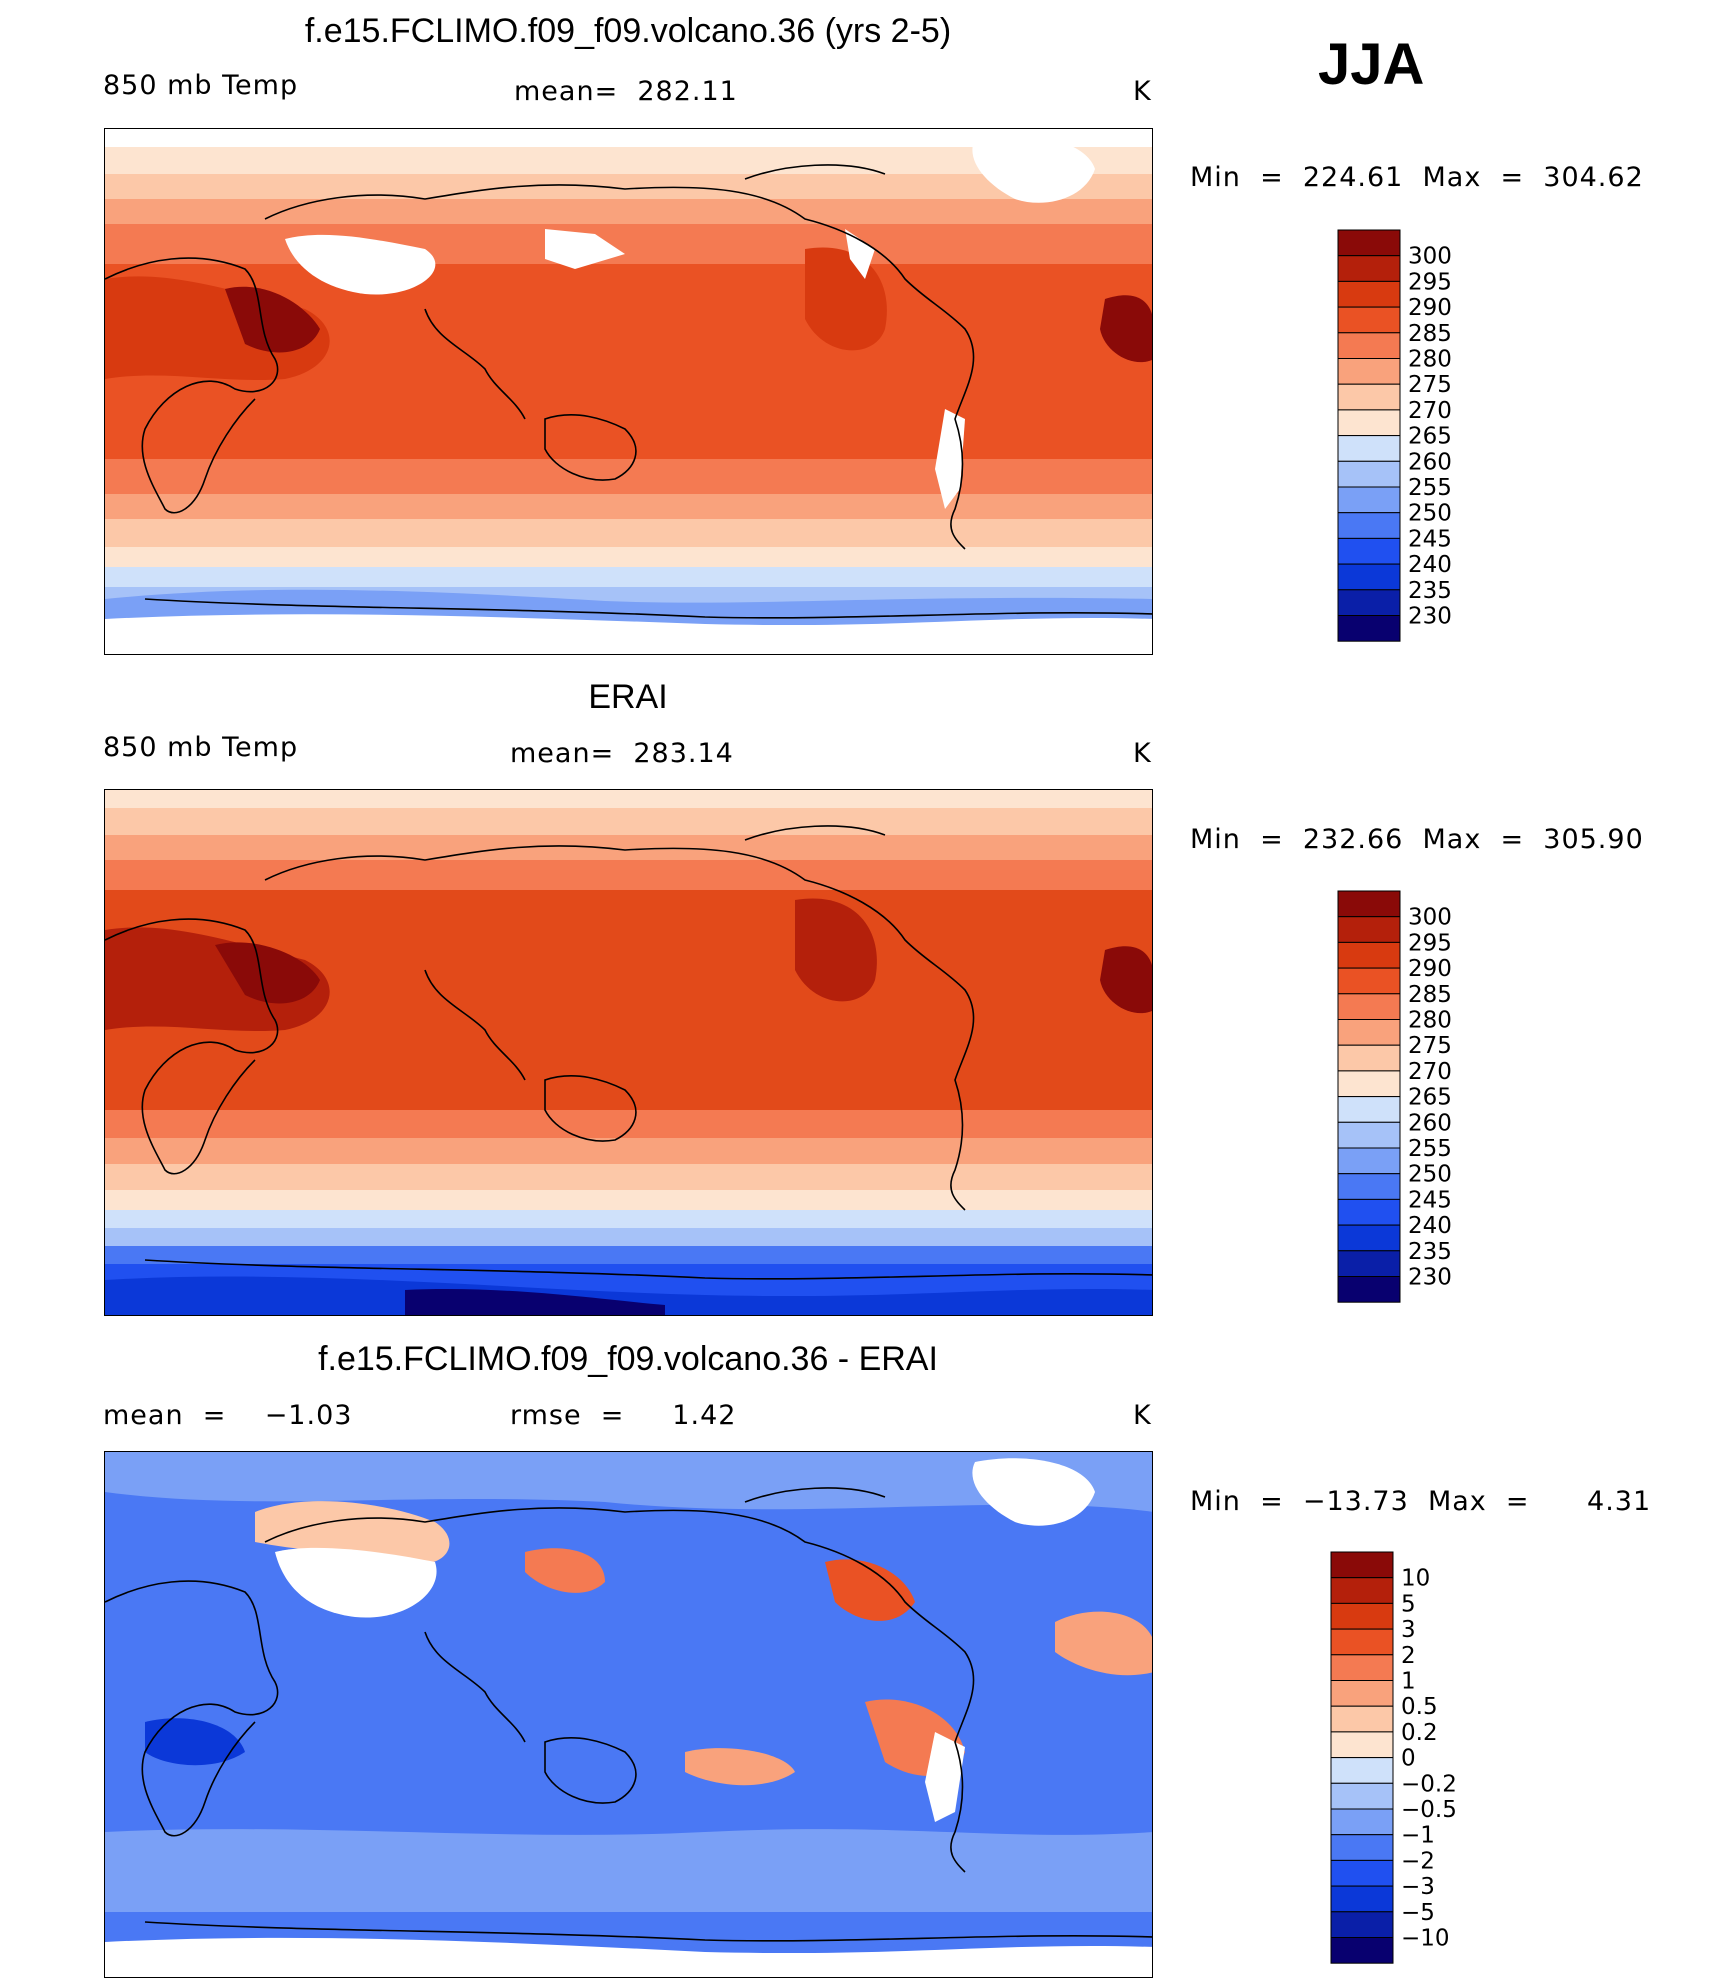 The height and width of the screenshot is (1978, 1710). What do you see at coordinates (1408, 1656) in the screenshot?
I see `colorbar-tick-label: 2` at bounding box center [1408, 1656].